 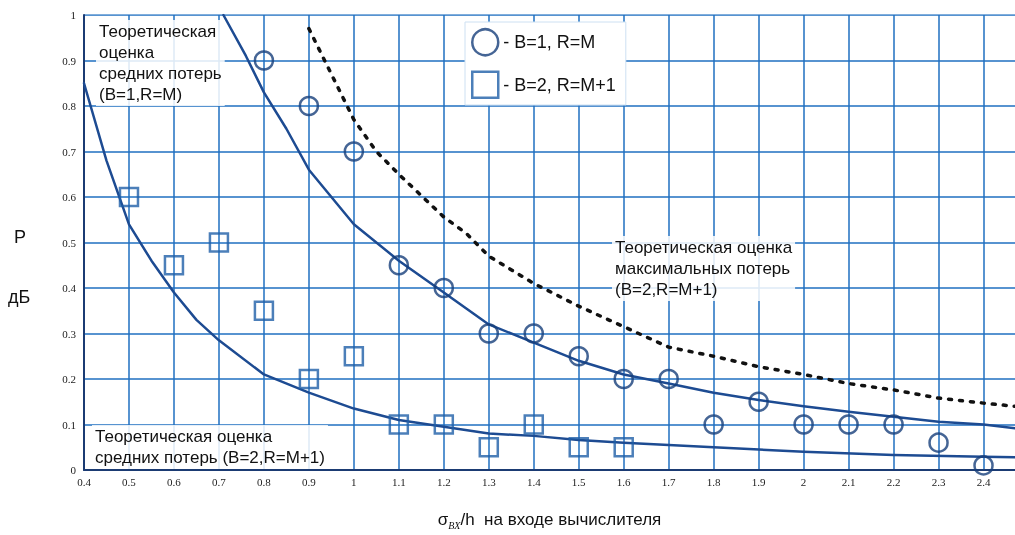 What do you see at coordinates (938, 481) in the screenshot?
I see `x-tick-label: 2.3` at bounding box center [938, 481].